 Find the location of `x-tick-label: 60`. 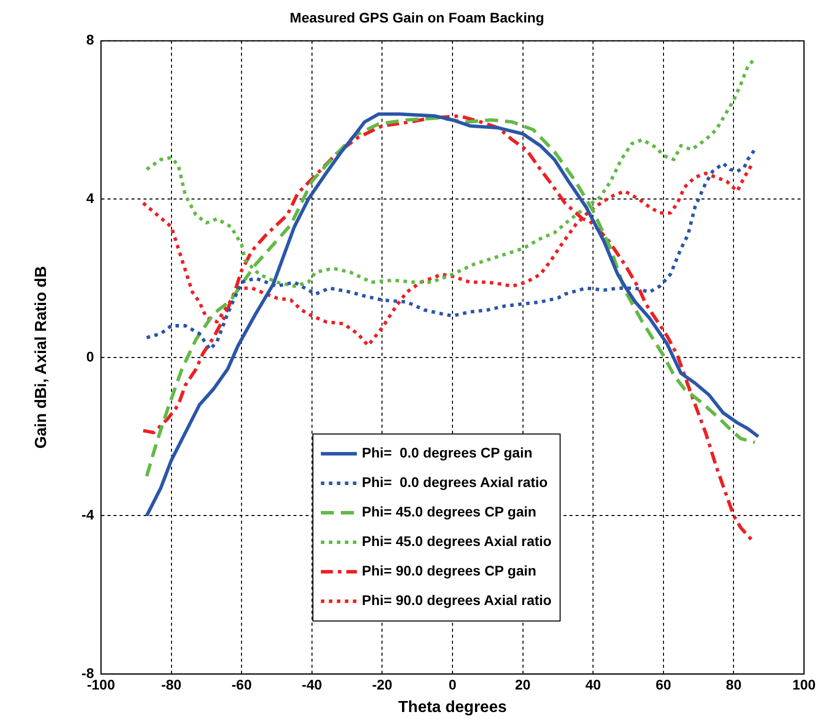

x-tick-label: 60 is located at coordinates (664, 684).